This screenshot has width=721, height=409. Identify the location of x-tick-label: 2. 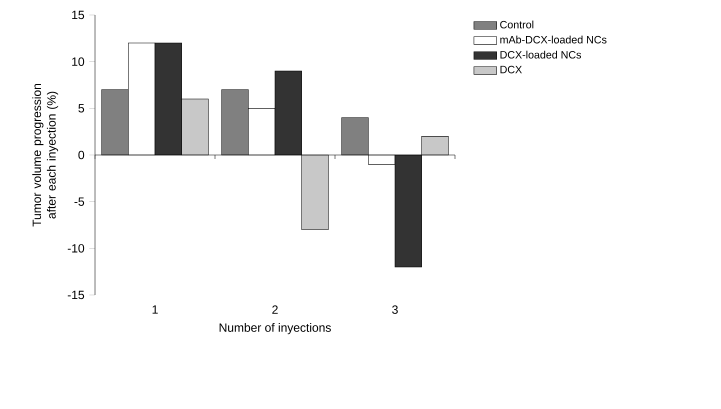
(275, 309).